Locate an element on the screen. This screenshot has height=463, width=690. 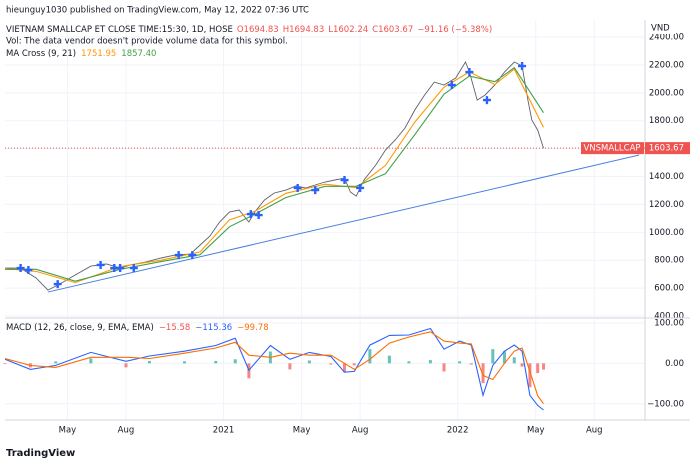
ma-value: 1857.40 is located at coordinates (138, 54).